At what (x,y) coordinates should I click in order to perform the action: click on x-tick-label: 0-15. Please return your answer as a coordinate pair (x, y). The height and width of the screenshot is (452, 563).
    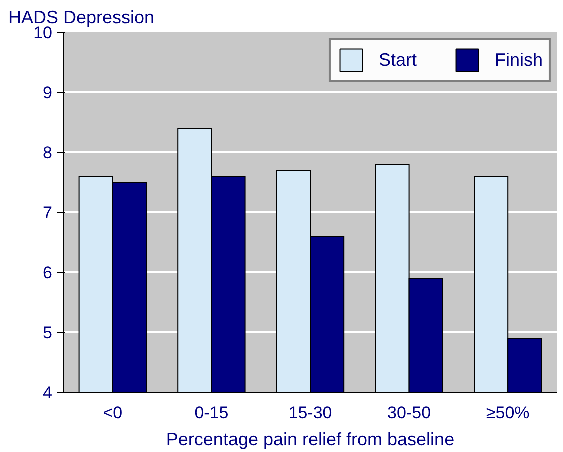
    Looking at the image, I should click on (211, 413).